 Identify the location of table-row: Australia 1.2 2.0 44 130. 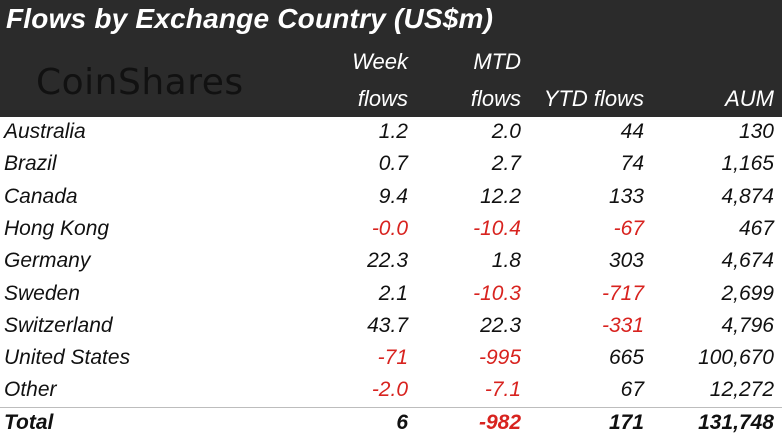
(391, 133).